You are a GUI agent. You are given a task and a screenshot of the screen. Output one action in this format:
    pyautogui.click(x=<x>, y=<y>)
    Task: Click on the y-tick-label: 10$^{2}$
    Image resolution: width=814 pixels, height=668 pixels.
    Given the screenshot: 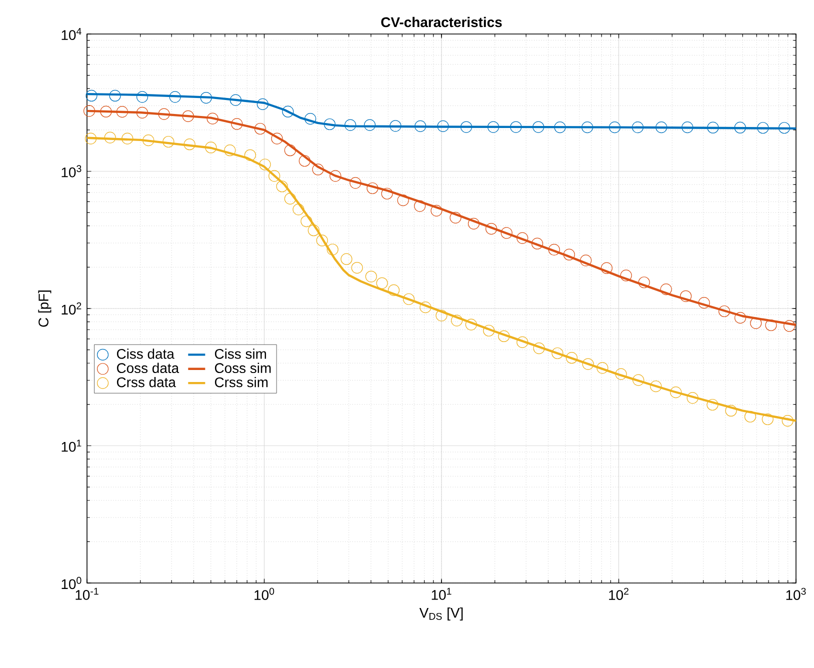 What is the action you would take?
    pyautogui.click(x=72, y=308)
    